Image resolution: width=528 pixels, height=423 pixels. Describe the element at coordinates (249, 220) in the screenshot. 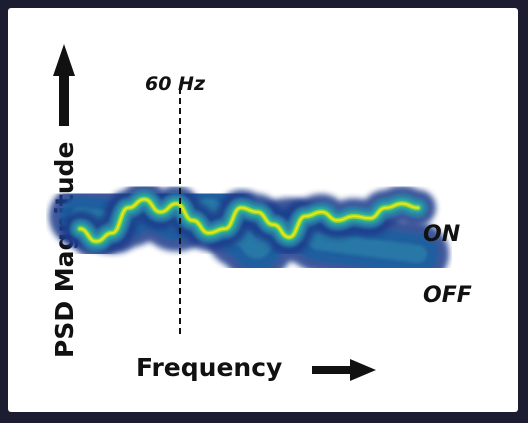

I see `series-off-peak` at that location.